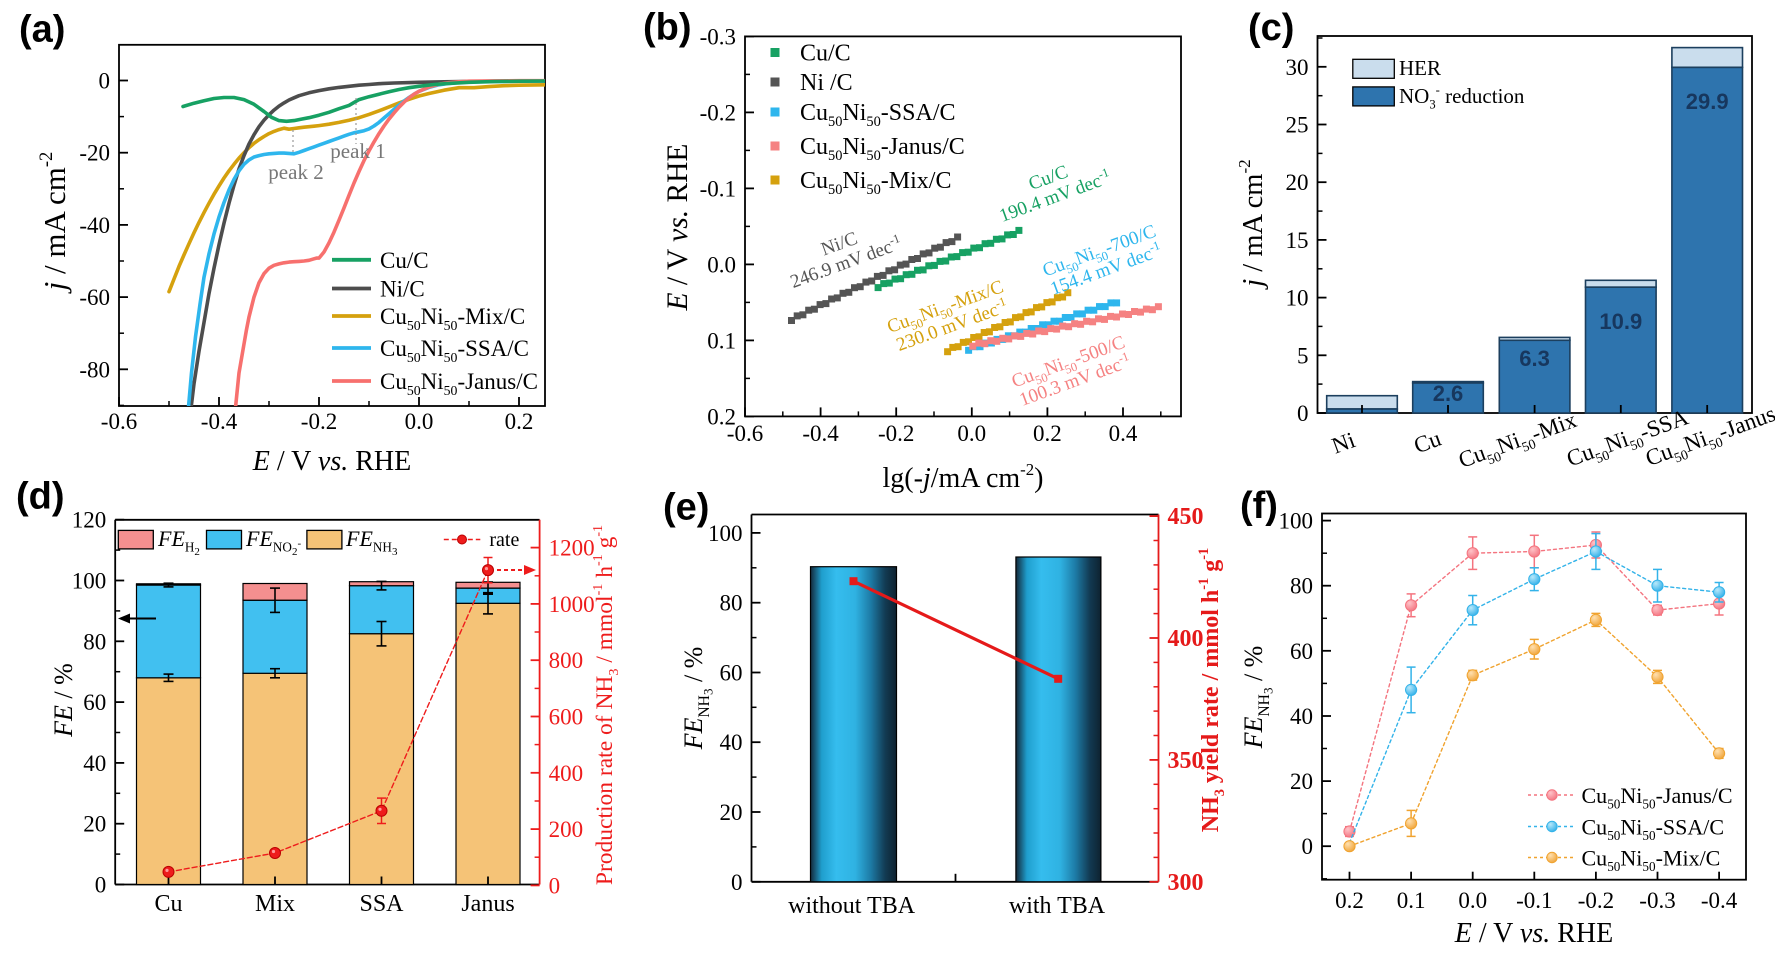  What do you see at coordinates (178, 542) in the screenshot?
I see `svg-text: FEH2` at bounding box center [178, 542].